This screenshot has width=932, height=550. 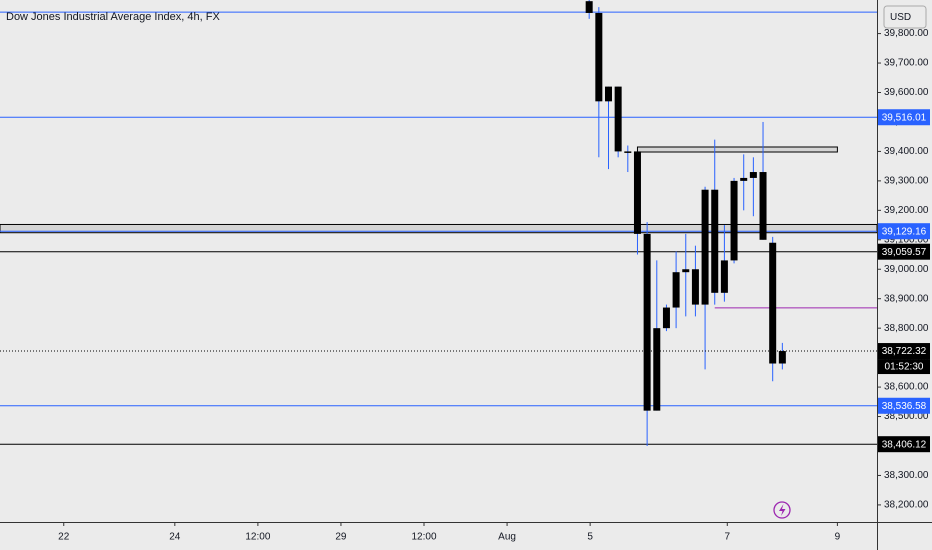 What do you see at coordinates (906, 298) in the screenshot?
I see `y-tick-label: 38,900.00` at bounding box center [906, 298].